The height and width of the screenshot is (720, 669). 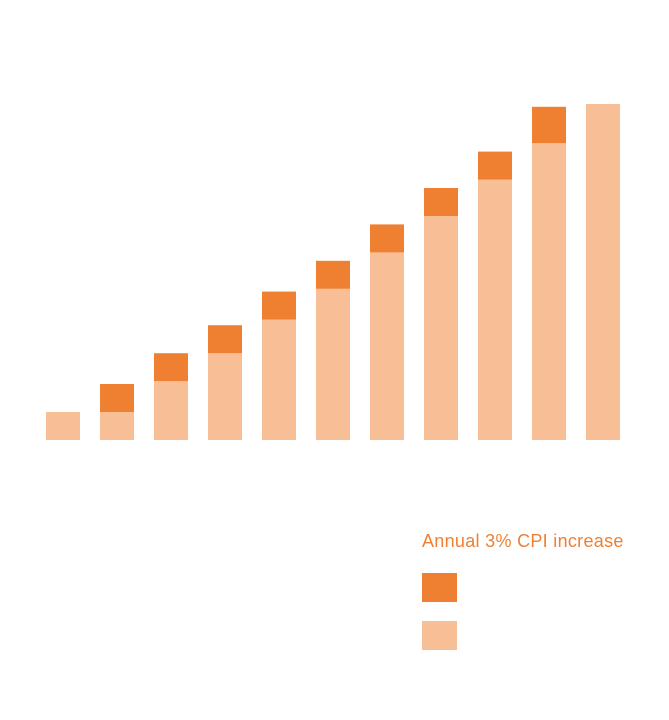 What do you see at coordinates (439, 635) in the screenshot?
I see `legend-swatch-base` at bounding box center [439, 635].